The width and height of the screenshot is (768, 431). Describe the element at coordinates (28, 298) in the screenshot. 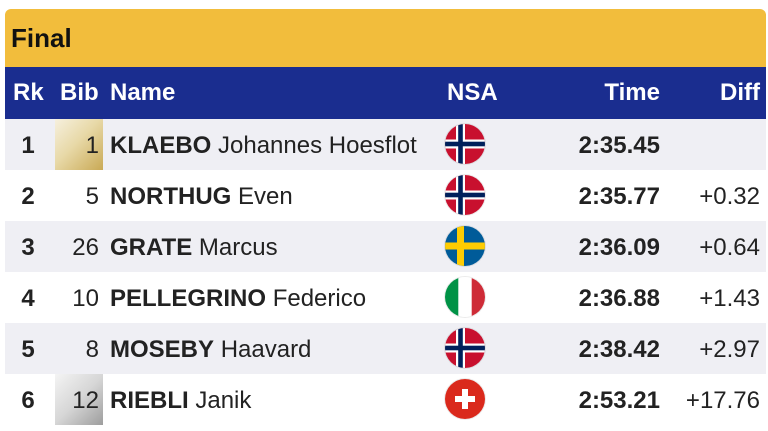

I see `rank-cell: 4` at that location.